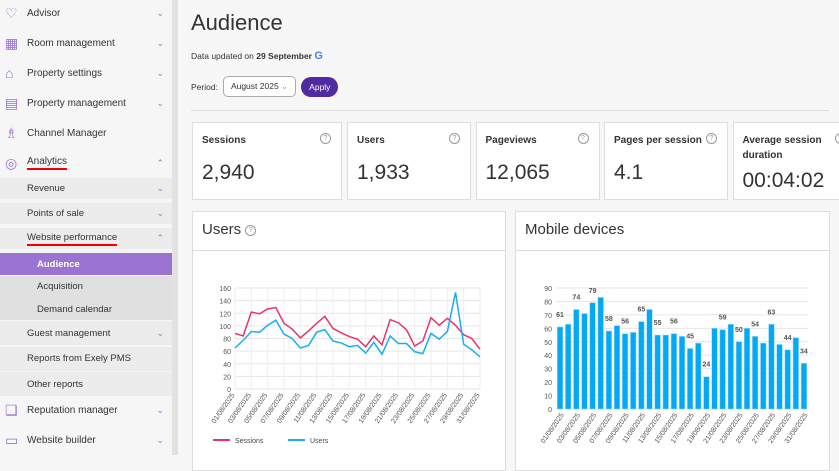 This screenshot has width=839, height=471. I want to click on series-line-users, so click(357, 324).